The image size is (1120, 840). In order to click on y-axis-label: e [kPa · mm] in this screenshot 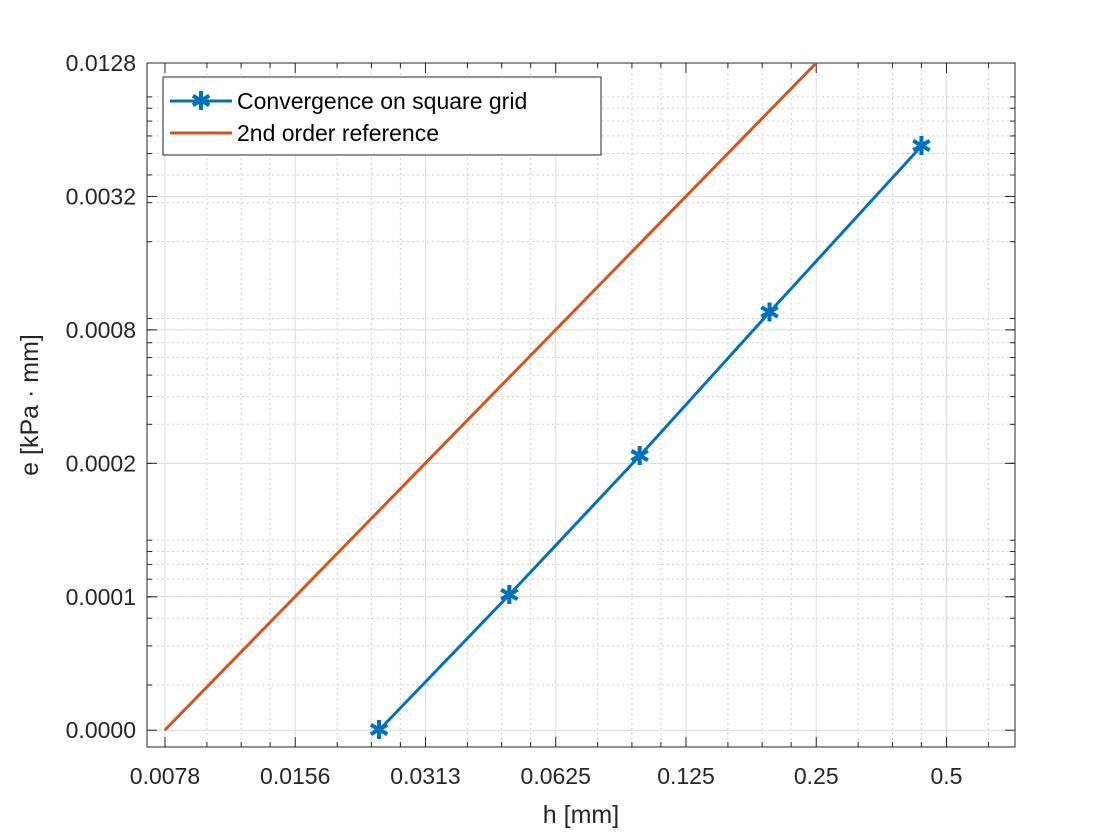, I will do `click(30, 405)`.